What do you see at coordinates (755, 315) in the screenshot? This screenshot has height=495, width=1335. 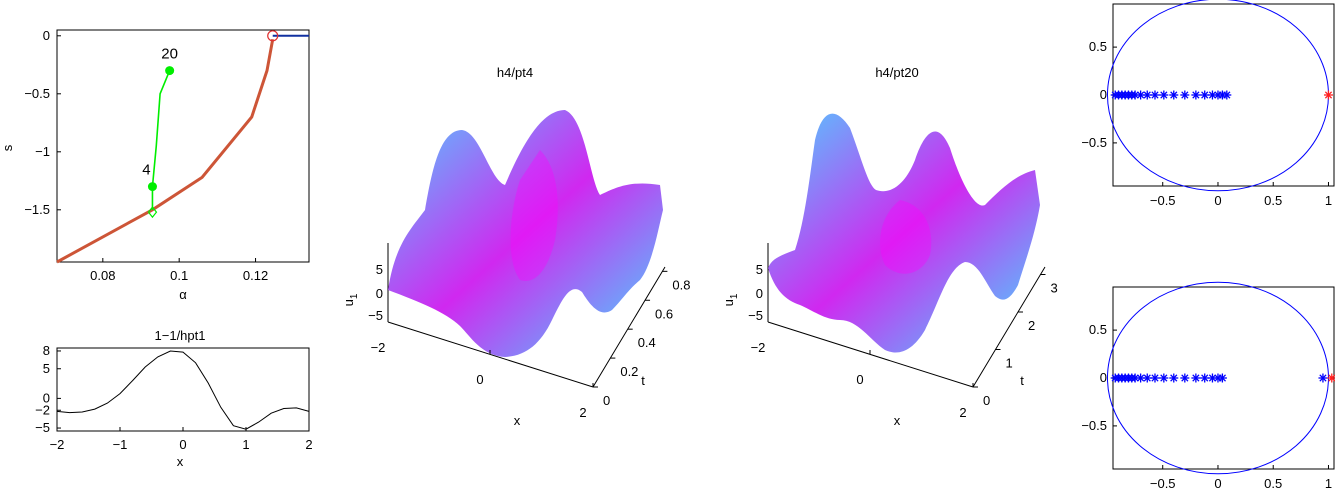 I see `z-tick-label: −5` at bounding box center [755, 315].